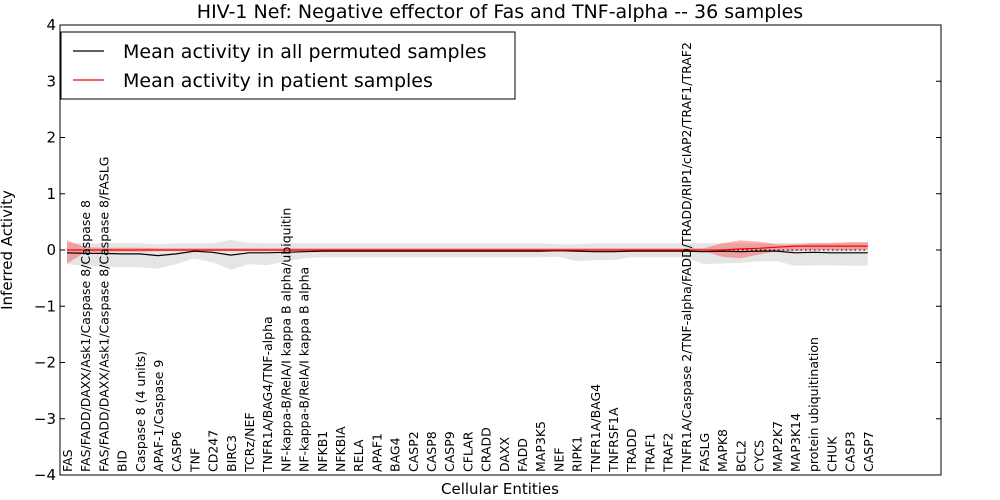 Image resolution: width=1000 pixels, height=500 pixels. I want to click on category-label-casp3: CASP3, so click(850, 451).